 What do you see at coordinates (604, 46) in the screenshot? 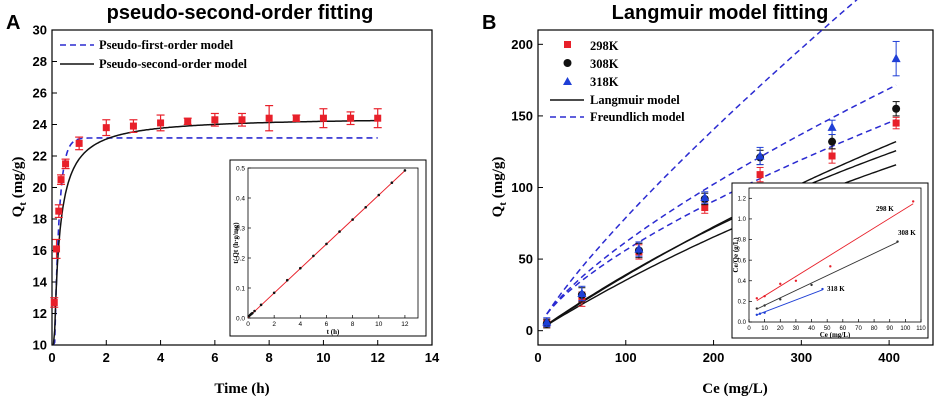
I see `legend-298k-label: 298K` at bounding box center [604, 46].